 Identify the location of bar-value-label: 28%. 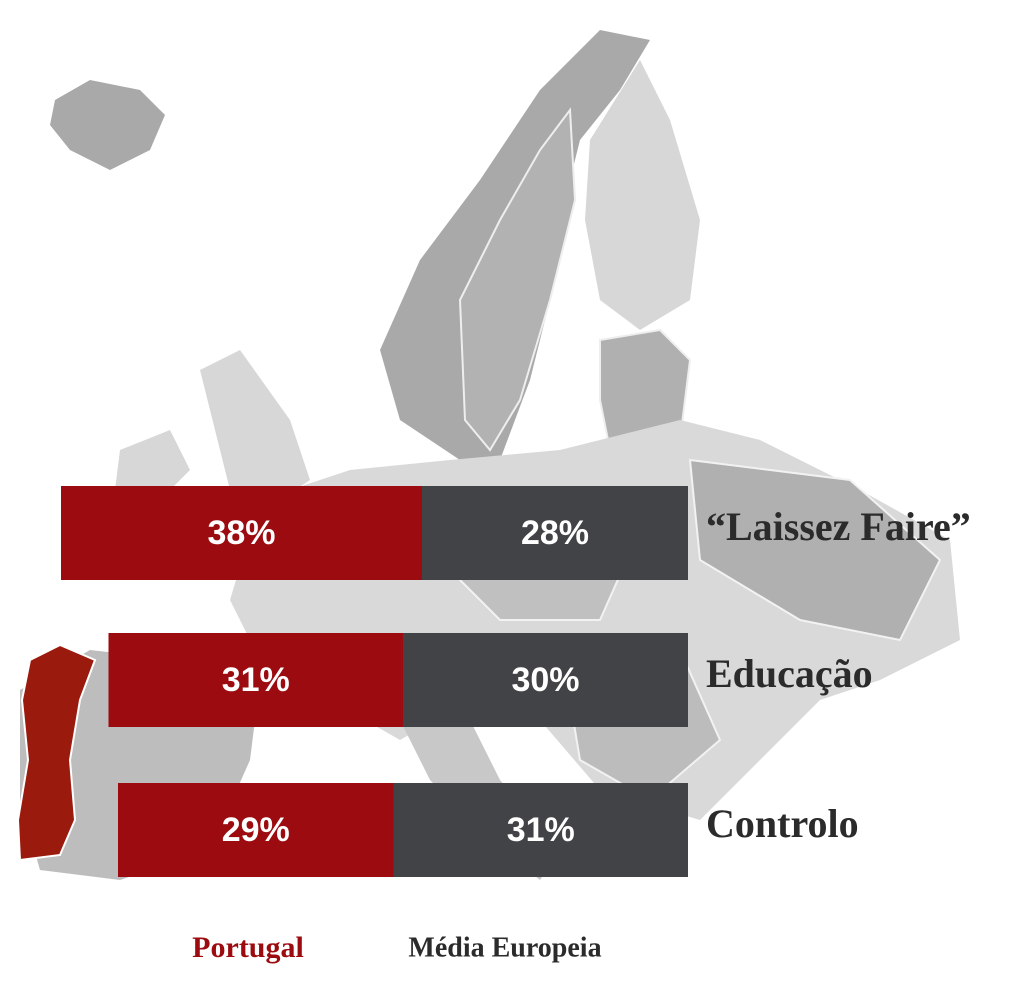
(555, 533).